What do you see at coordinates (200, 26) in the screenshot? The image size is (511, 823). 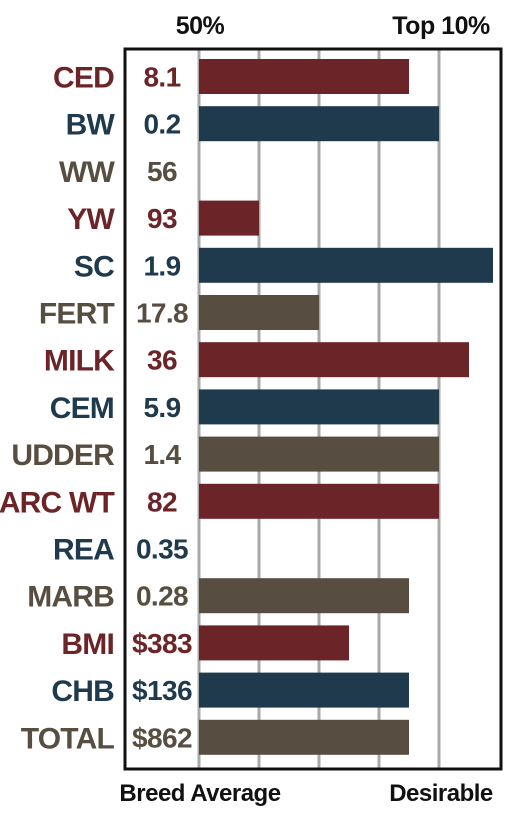 I see `top-label-50-percent: 50%` at bounding box center [200, 26].